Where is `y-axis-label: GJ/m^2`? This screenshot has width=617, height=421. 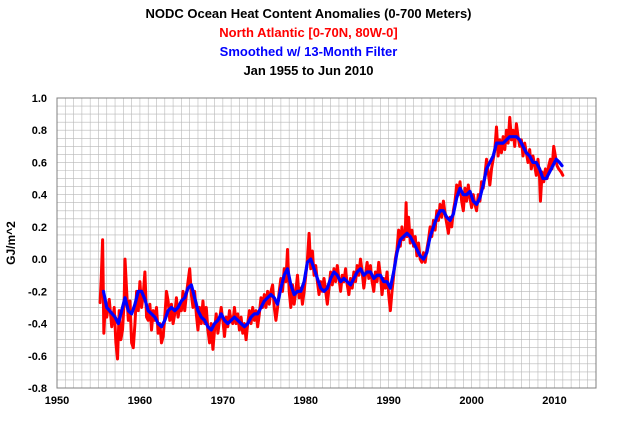 y-axis-label: GJ/m^2 is located at coordinates (11, 243).